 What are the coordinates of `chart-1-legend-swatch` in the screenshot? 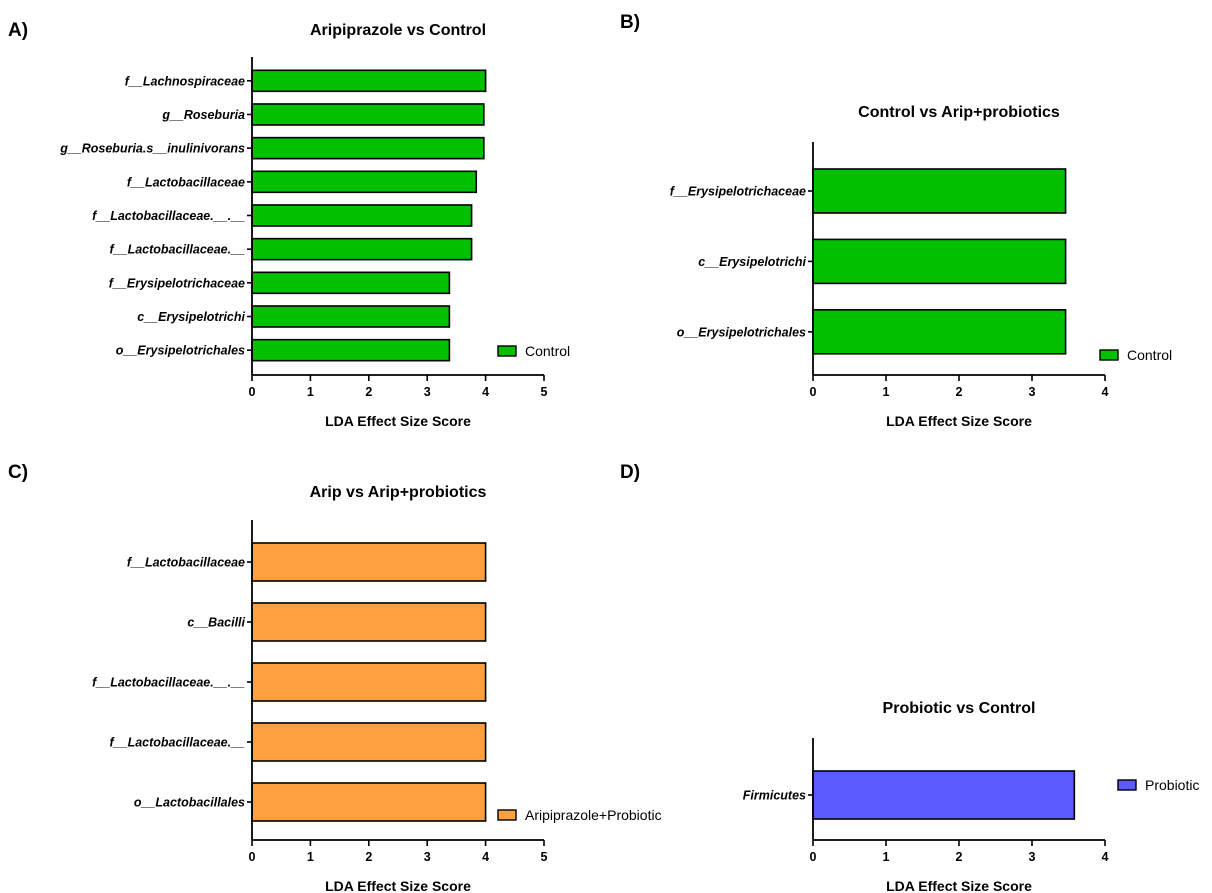 It's located at (507, 351).